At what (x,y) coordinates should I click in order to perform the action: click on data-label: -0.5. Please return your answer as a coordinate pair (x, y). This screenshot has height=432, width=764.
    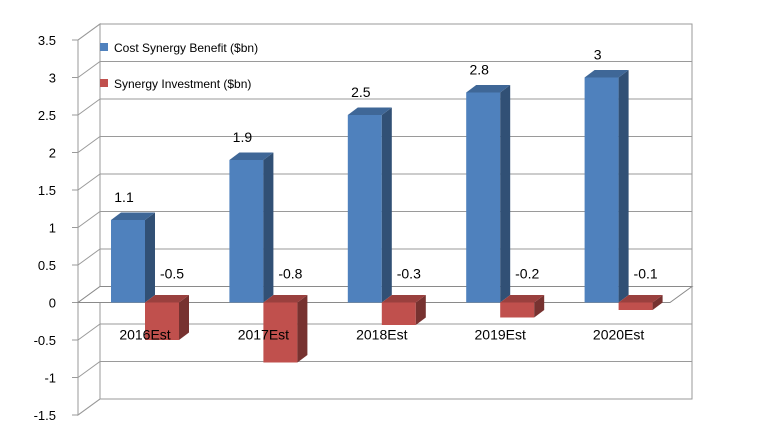
    Looking at the image, I should click on (172, 274).